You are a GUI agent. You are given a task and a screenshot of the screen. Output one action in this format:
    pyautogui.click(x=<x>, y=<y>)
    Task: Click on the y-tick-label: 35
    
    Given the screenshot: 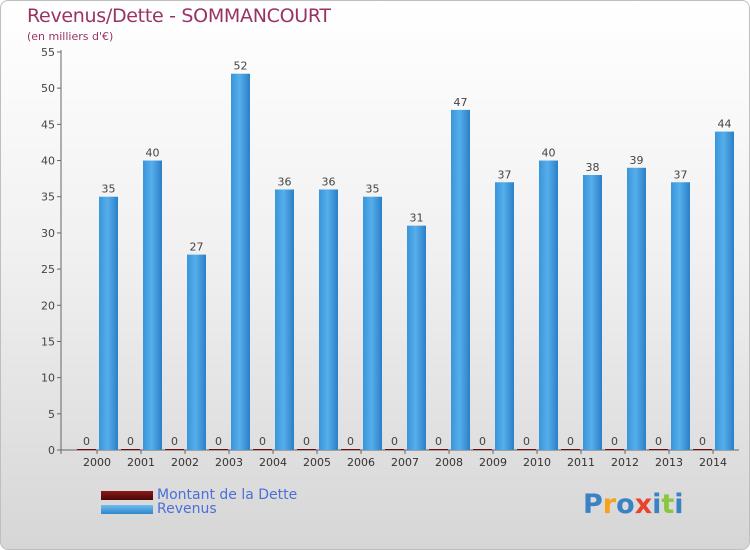 What is the action you would take?
    pyautogui.click(x=48, y=197)
    